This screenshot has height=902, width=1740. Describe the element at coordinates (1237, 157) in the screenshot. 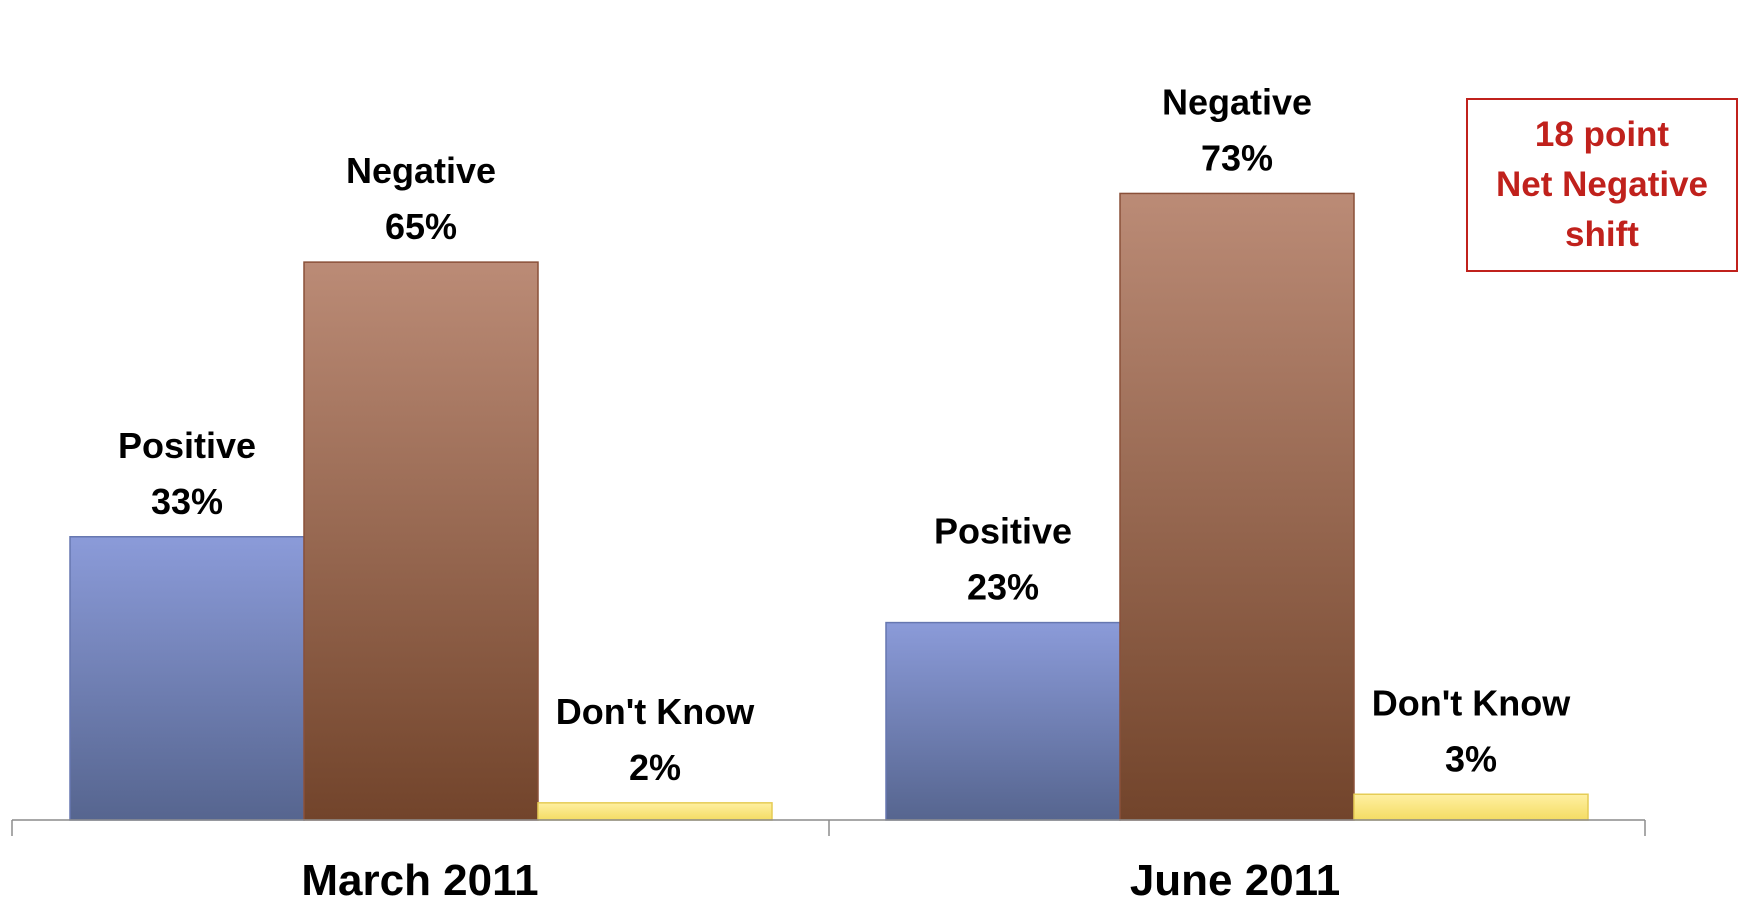

I see `data-label-value-negative-june-2011: 73%` at that location.